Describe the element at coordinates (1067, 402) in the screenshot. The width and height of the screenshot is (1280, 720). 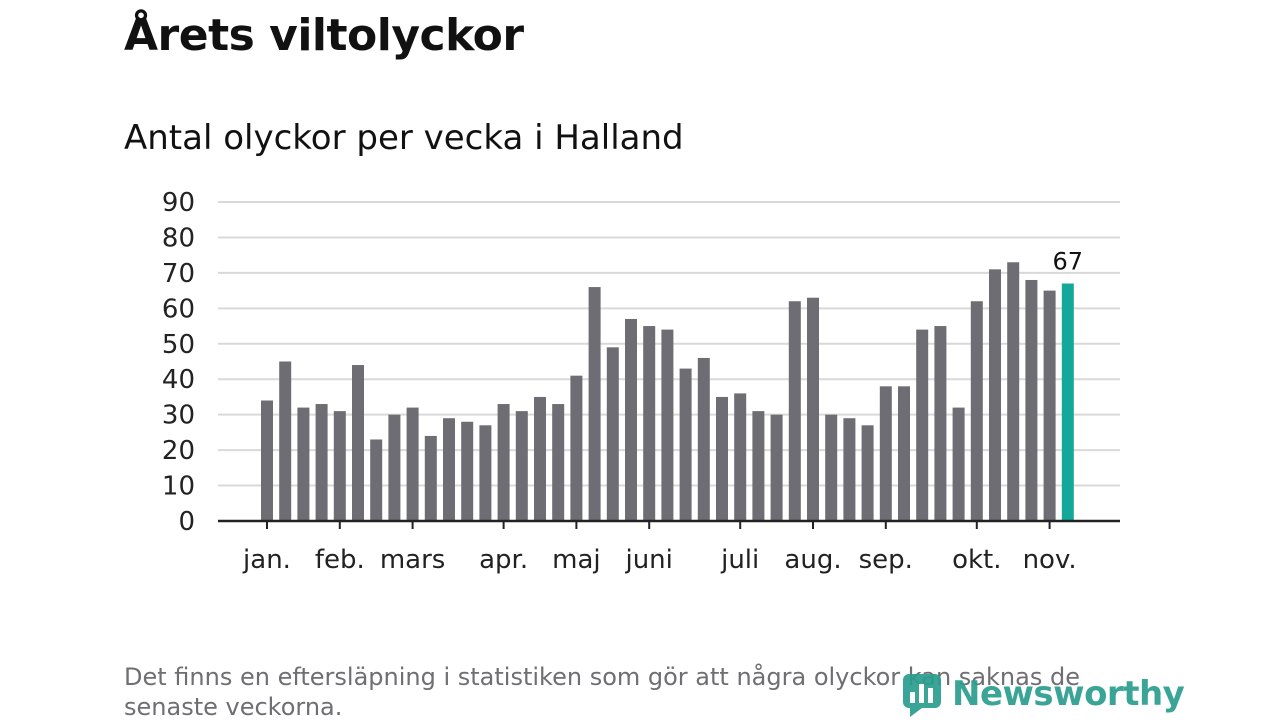
I see `bar-highlighted` at that location.